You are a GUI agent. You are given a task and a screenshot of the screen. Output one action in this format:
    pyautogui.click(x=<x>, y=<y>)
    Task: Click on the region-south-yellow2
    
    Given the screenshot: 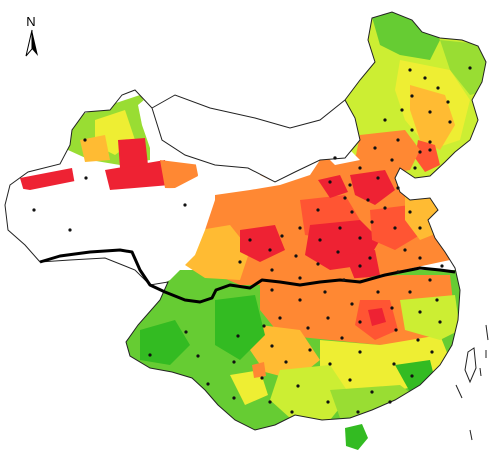 What is the action you would take?
    pyautogui.click(x=249, y=387)
    